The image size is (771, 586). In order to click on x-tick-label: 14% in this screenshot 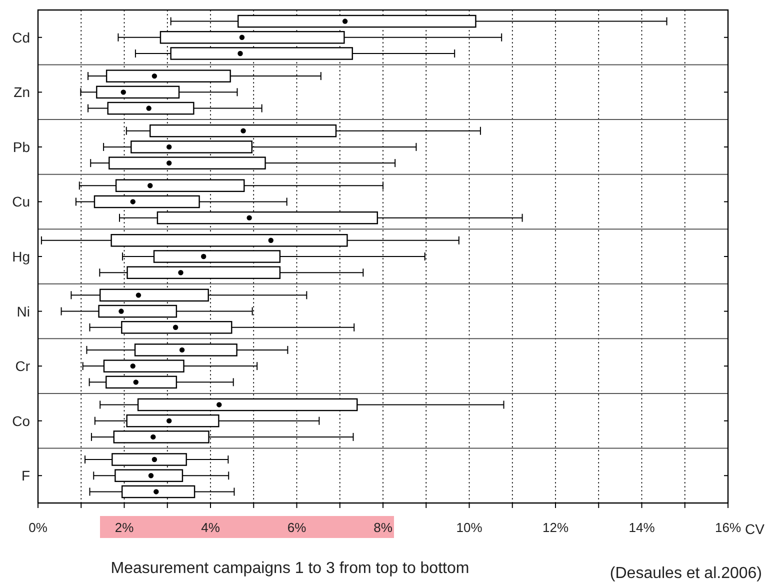, I will do `click(642, 527)`.